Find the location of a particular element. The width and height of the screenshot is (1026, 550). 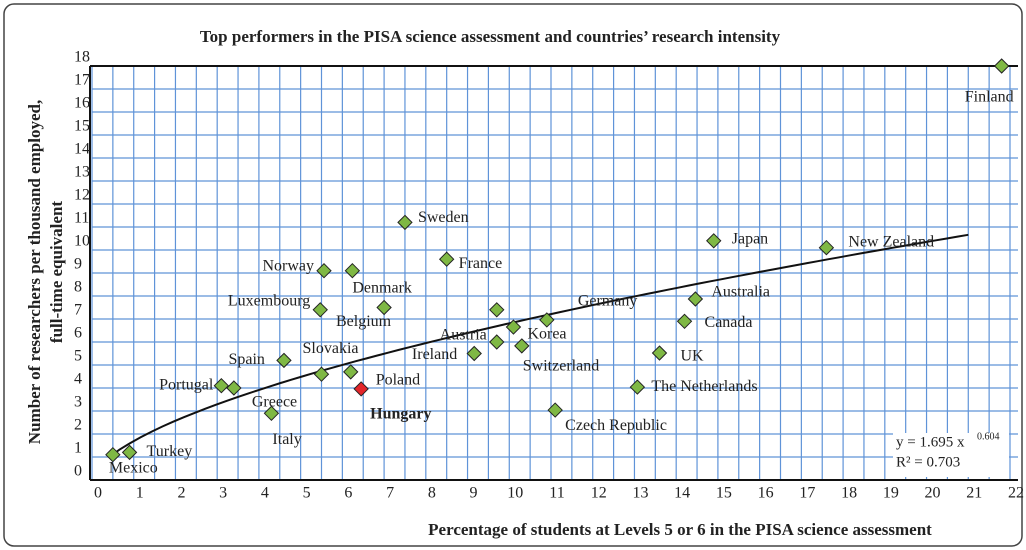

point-label: Portugal is located at coordinates (186, 384).